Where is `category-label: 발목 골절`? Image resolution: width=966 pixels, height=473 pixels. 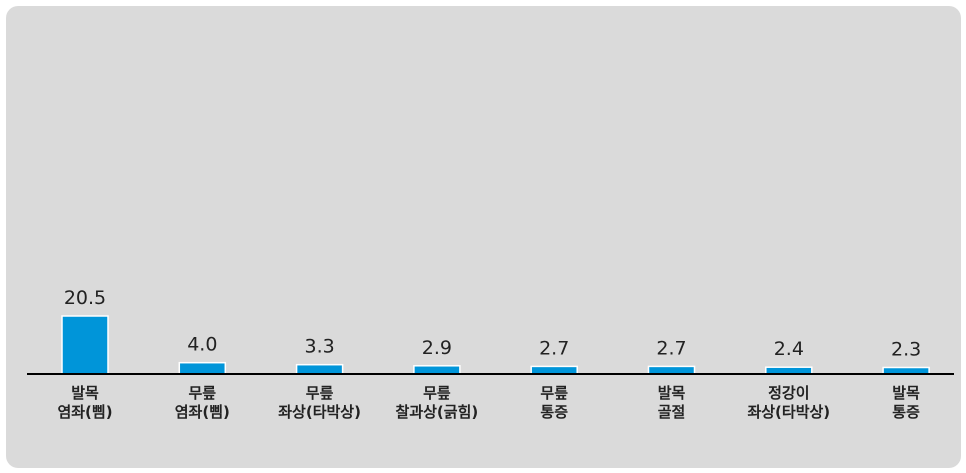 category-label: 발목 골절 is located at coordinates (672, 402).